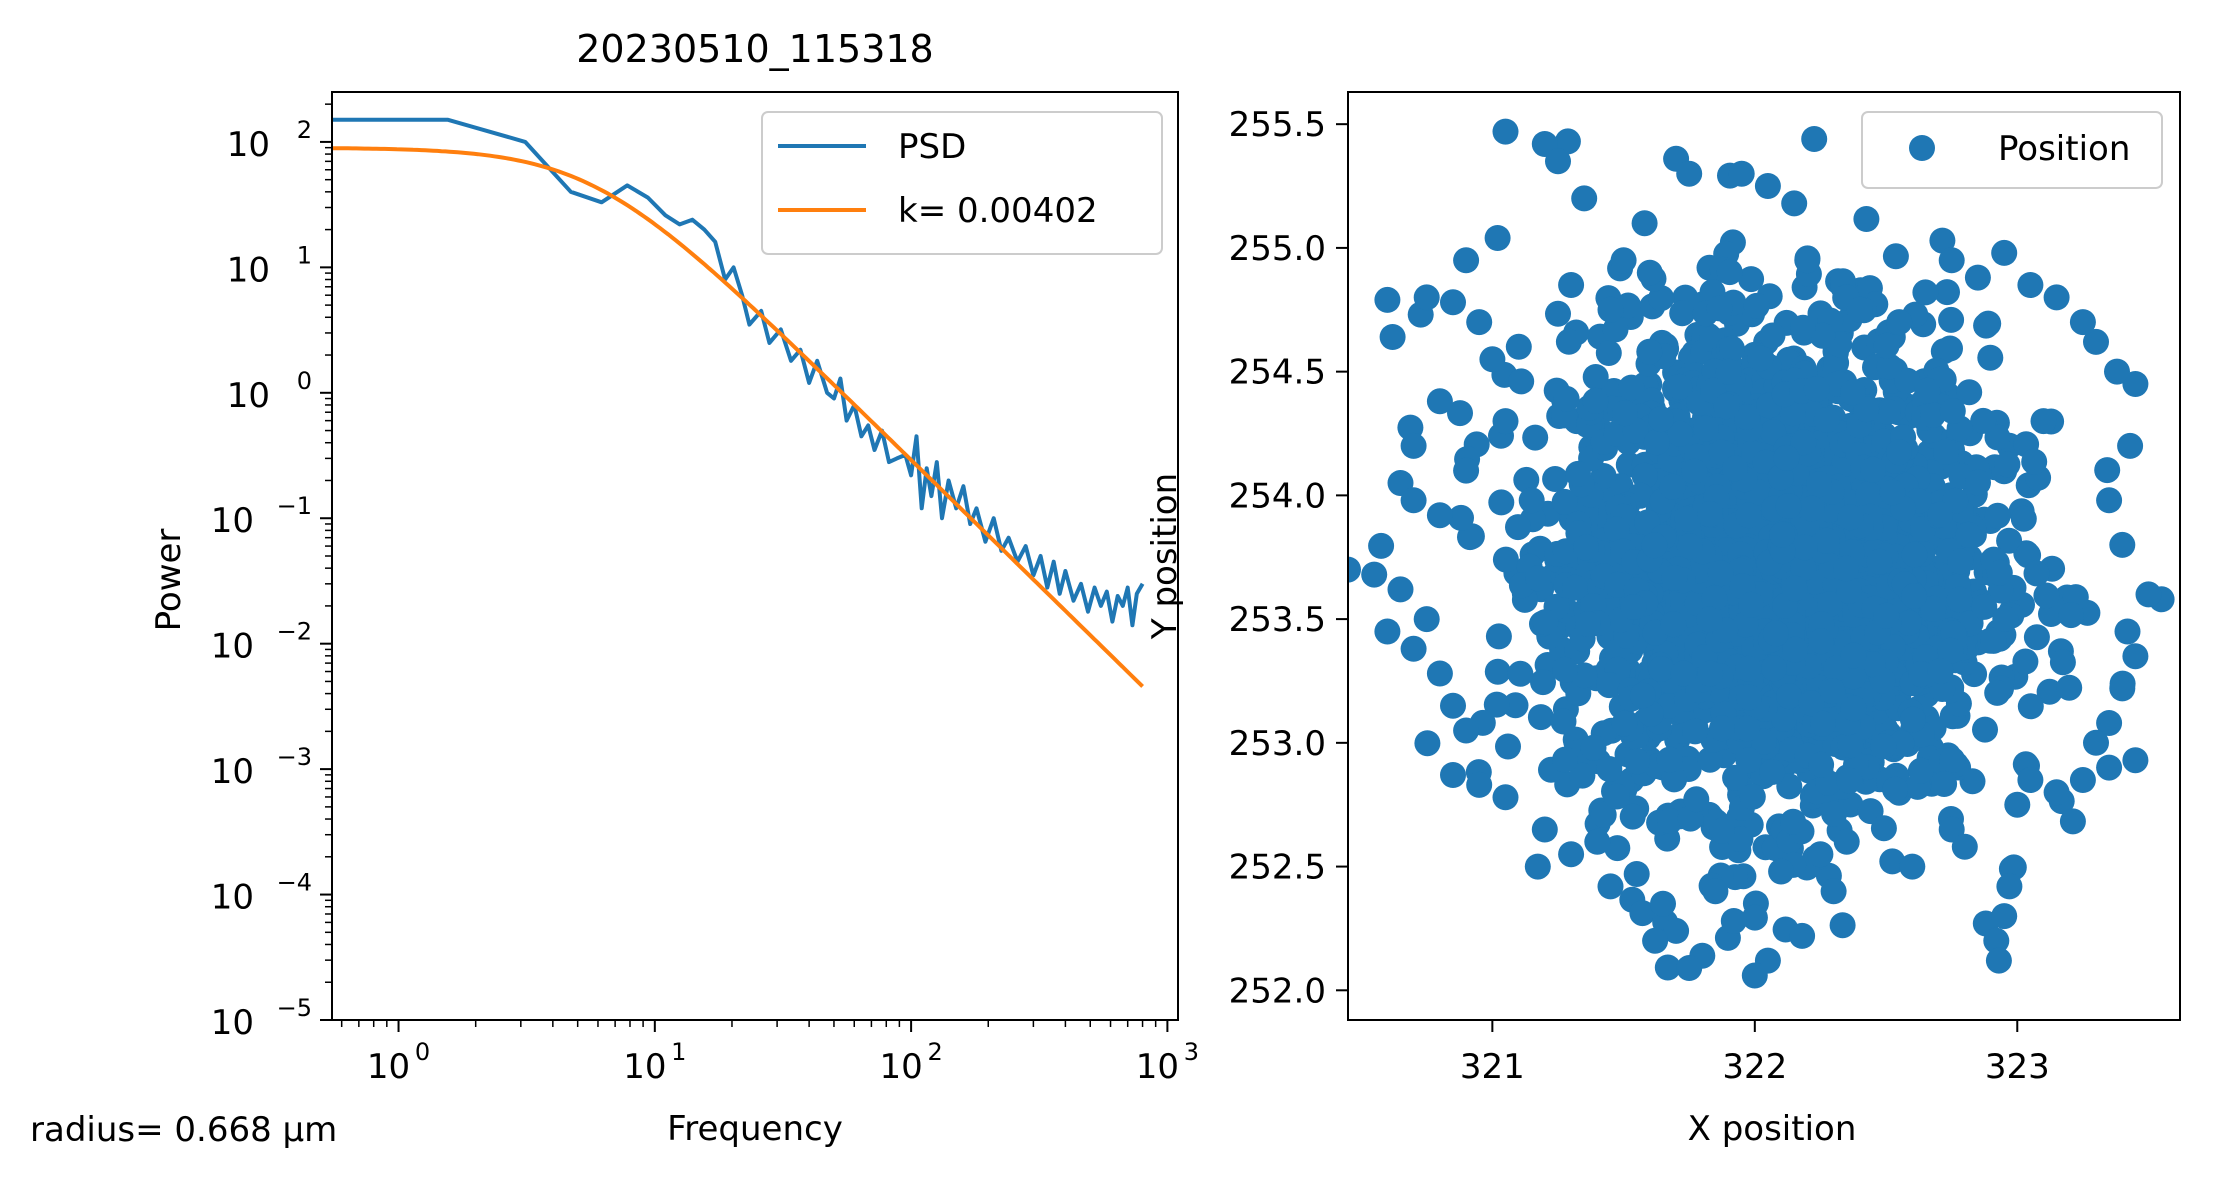 This screenshot has height=1186, width=2220. Describe the element at coordinates (2017, 1067) in the screenshot. I see `x-tick-label: 323` at that location.